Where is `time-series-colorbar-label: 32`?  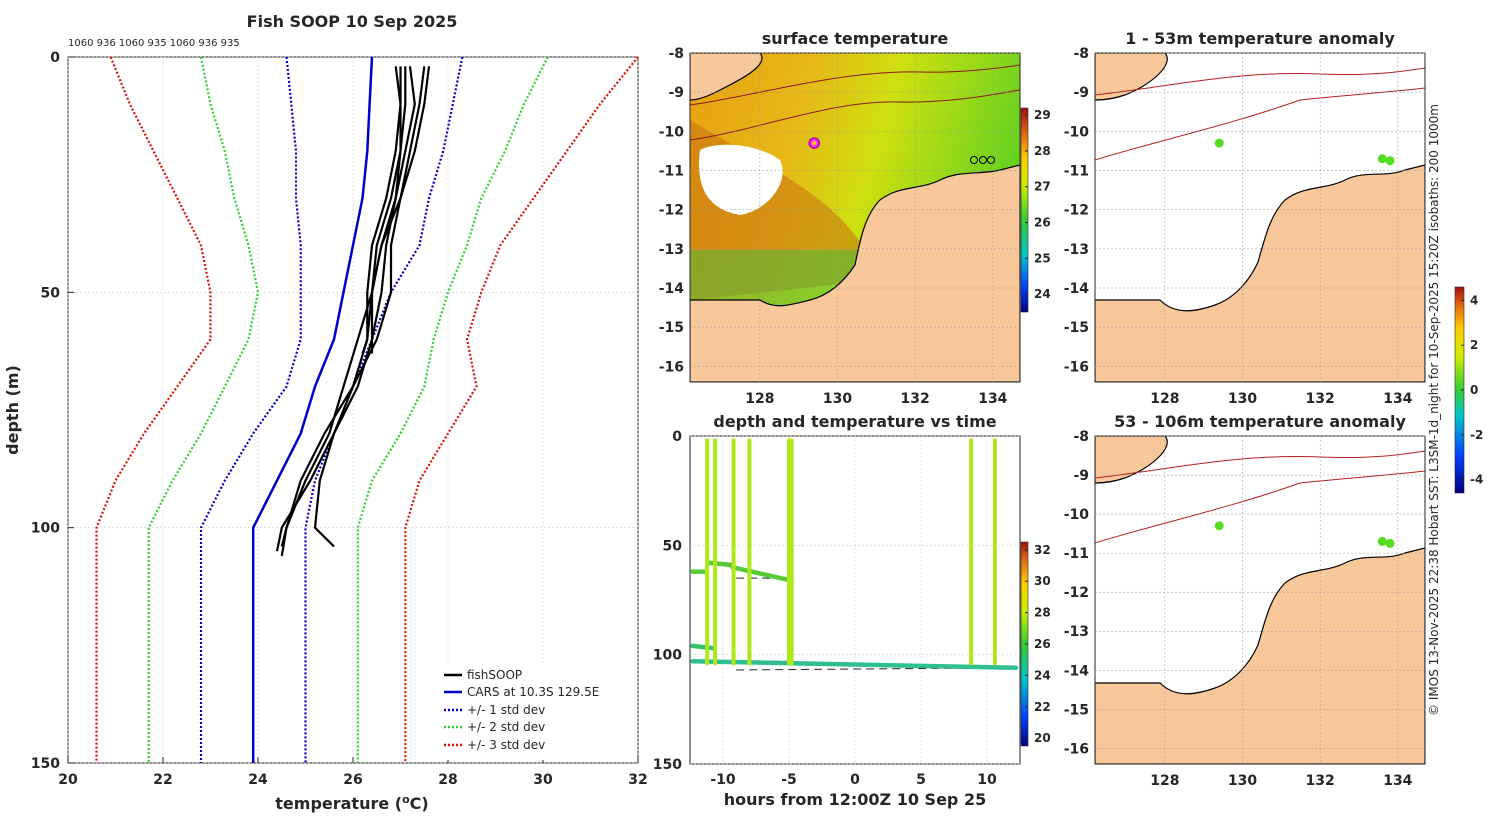 time-series-colorbar-label: 32 is located at coordinates (1042, 550).